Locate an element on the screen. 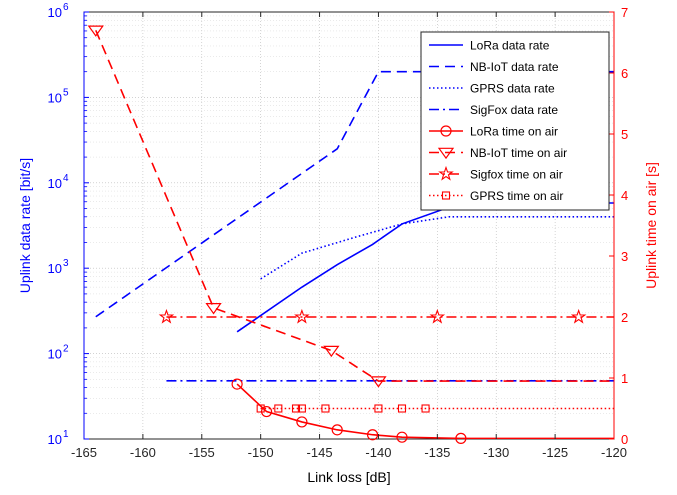 Image resolution: width=677 pixels, height=495 pixels. x-tick-label: -155 is located at coordinates (202, 452).